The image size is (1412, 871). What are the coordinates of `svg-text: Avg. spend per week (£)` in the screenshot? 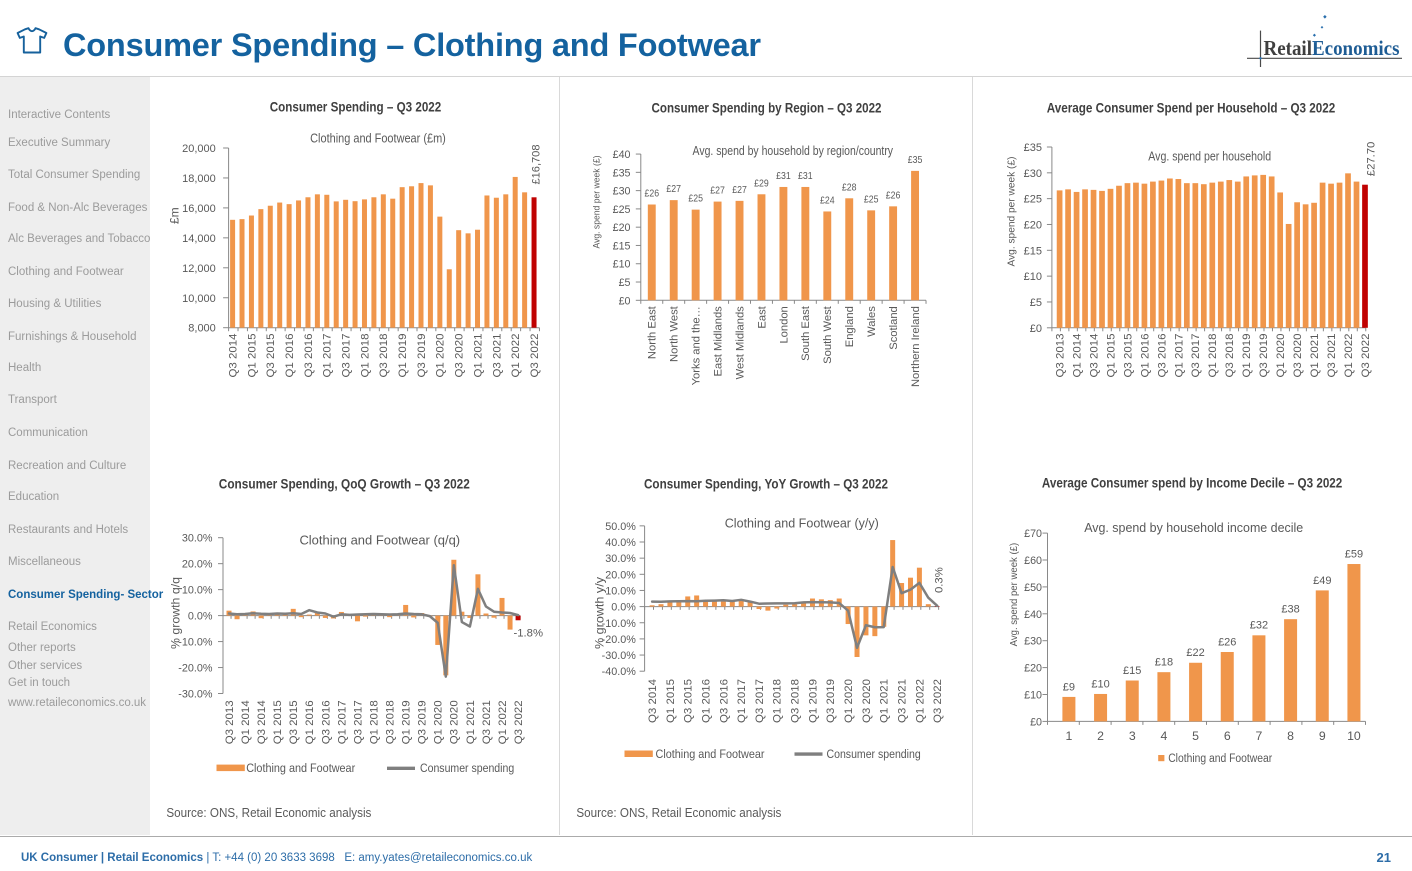 It's located at (1012, 211).